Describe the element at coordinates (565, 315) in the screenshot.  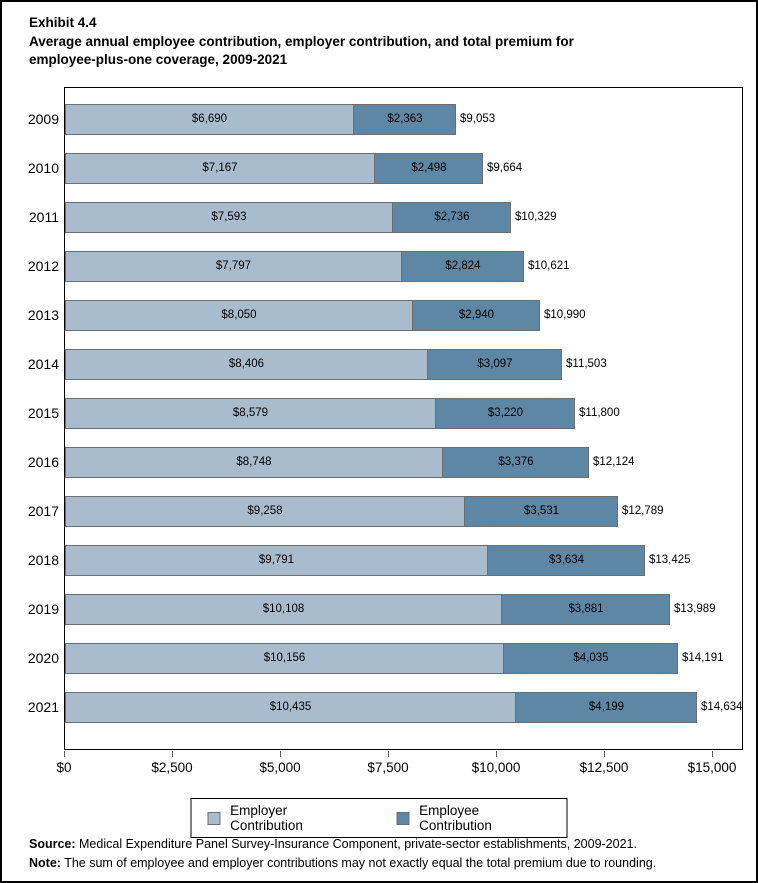
I see `total-premium-label-2013: $10,990` at that location.